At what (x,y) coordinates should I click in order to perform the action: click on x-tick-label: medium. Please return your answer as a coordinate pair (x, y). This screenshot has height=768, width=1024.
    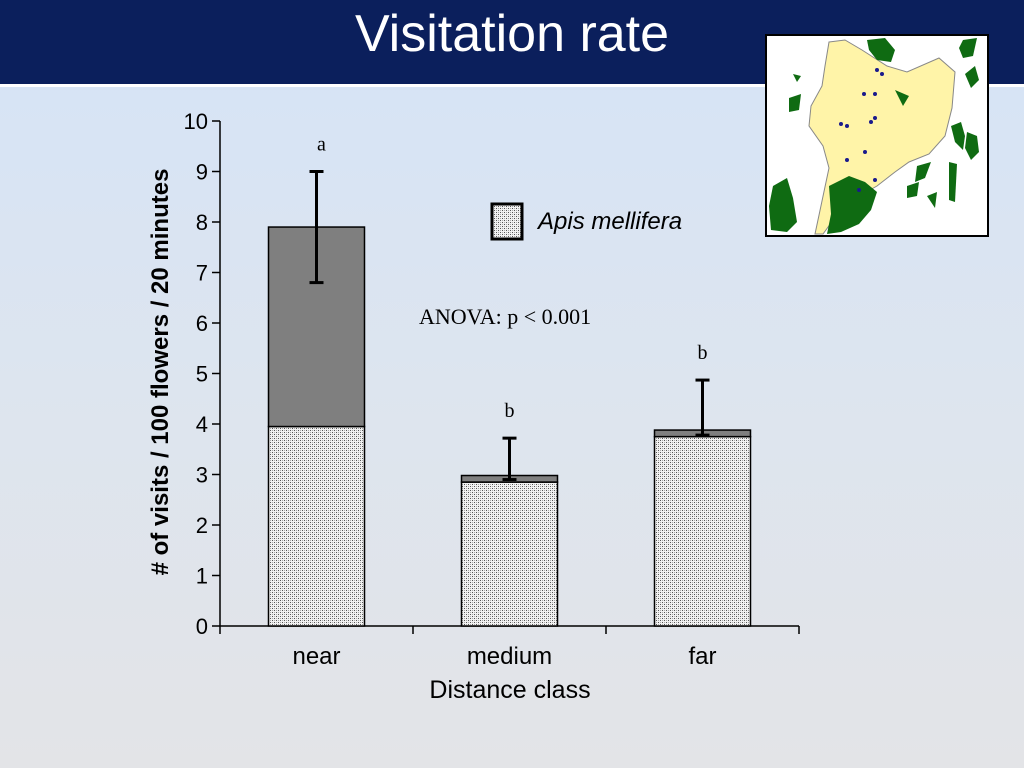
    Looking at the image, I should click on (509, 656).